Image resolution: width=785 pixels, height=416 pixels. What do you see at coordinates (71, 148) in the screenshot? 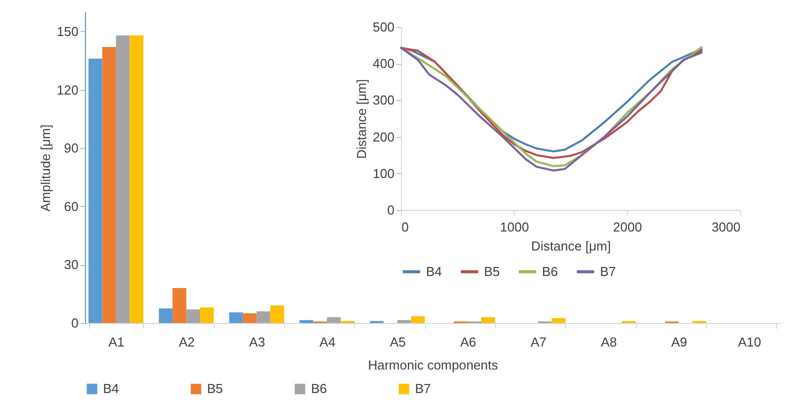
I see `y-tick-label: 90` at bounding box center [71, 148].